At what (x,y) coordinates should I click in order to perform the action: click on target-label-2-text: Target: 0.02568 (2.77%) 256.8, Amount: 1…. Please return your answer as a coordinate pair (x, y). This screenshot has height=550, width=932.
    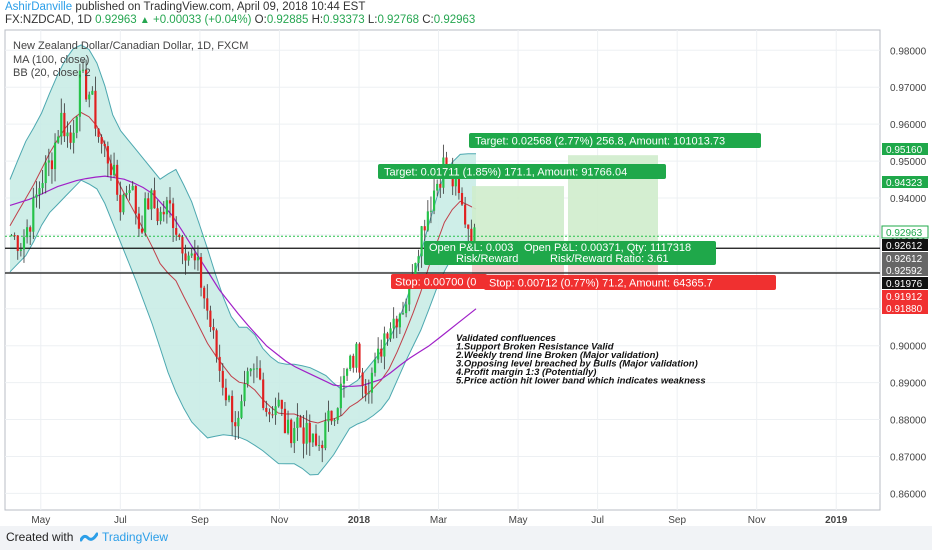
    Looking at the image, I should click on (600, 142).